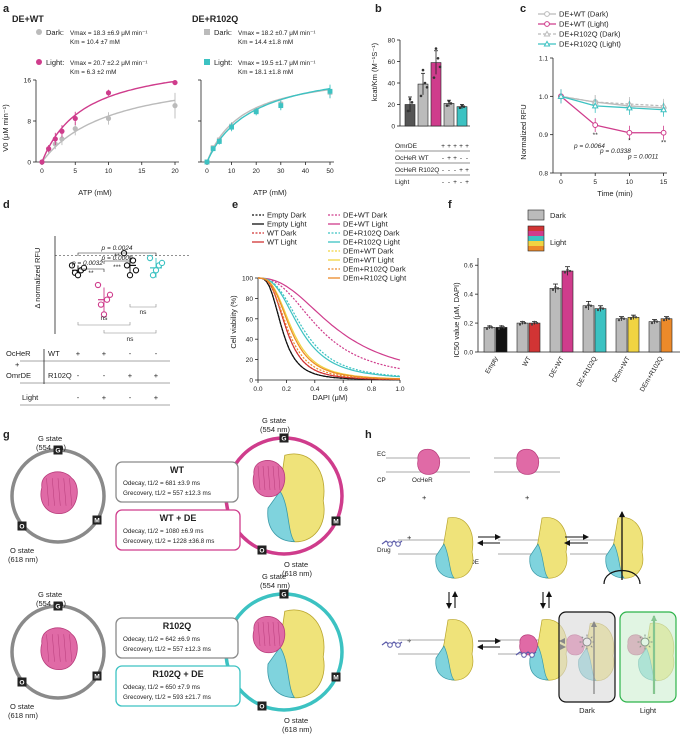  I want to click on box-wt-de-title: WT + DE, so click(178, 518).